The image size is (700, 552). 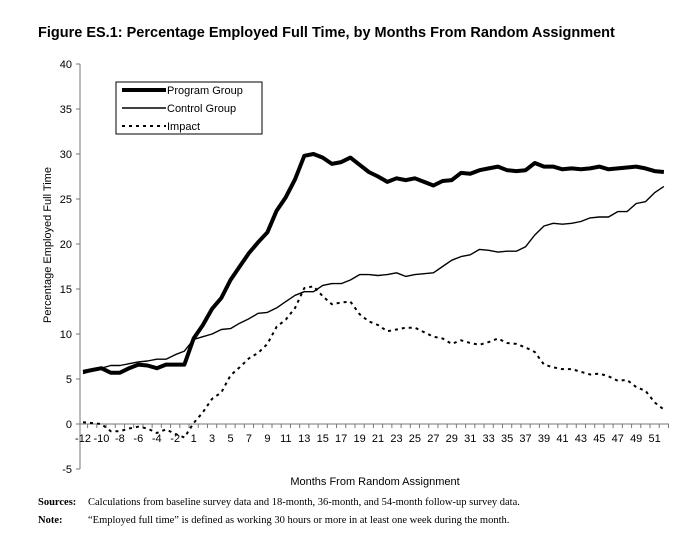 What do you see at coordinates (544, 439) in the screenshot?
I see `x-tick-label: 39` at bounding box center [544, 439].